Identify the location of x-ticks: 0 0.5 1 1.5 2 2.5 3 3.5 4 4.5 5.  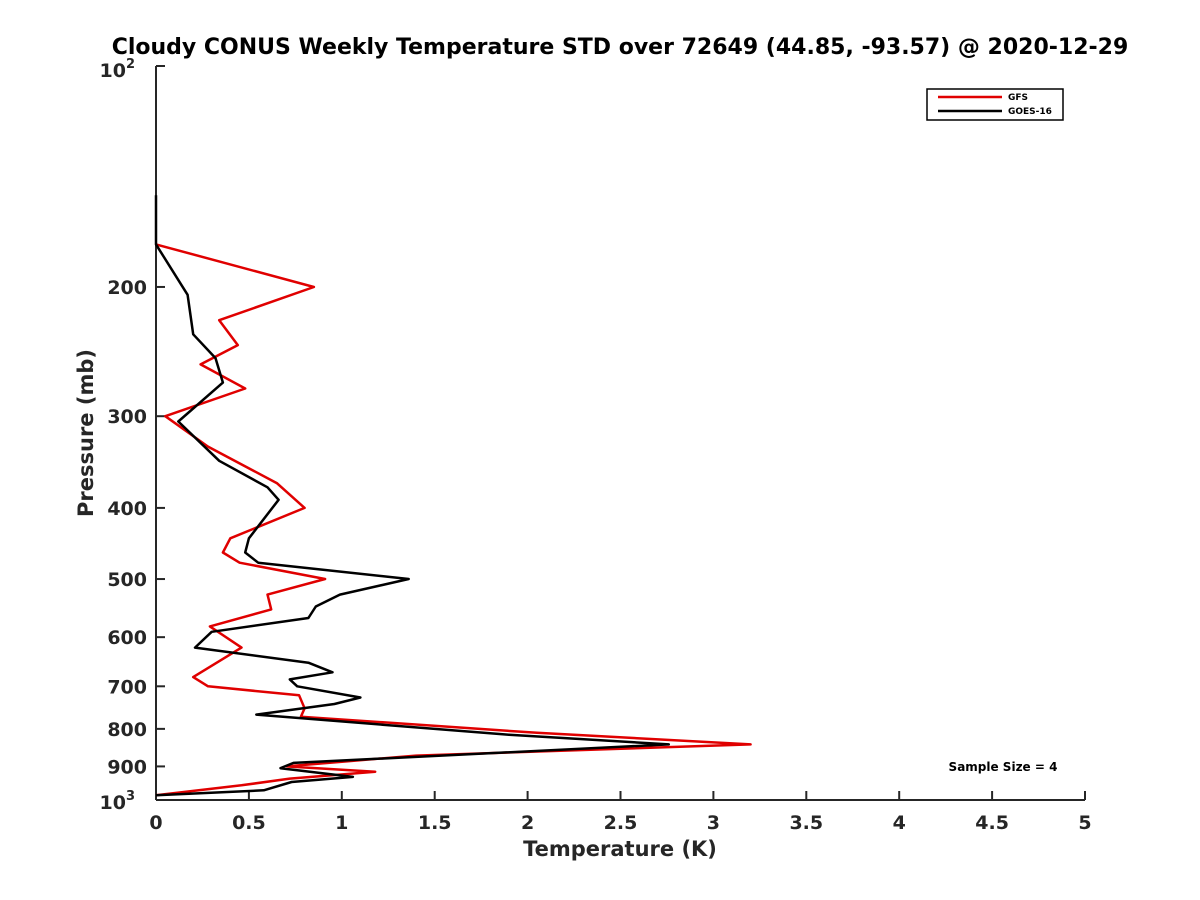
(620, 812).